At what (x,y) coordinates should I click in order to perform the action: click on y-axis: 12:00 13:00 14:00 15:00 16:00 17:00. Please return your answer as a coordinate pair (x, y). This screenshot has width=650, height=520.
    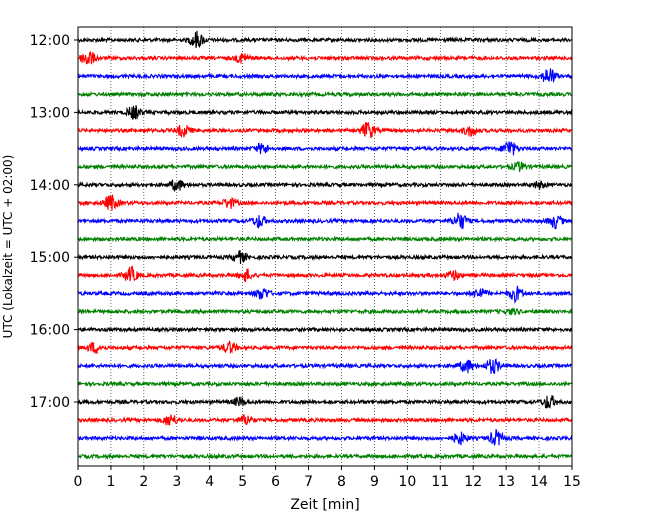
    Looking at the image, I should click on (54, 222).